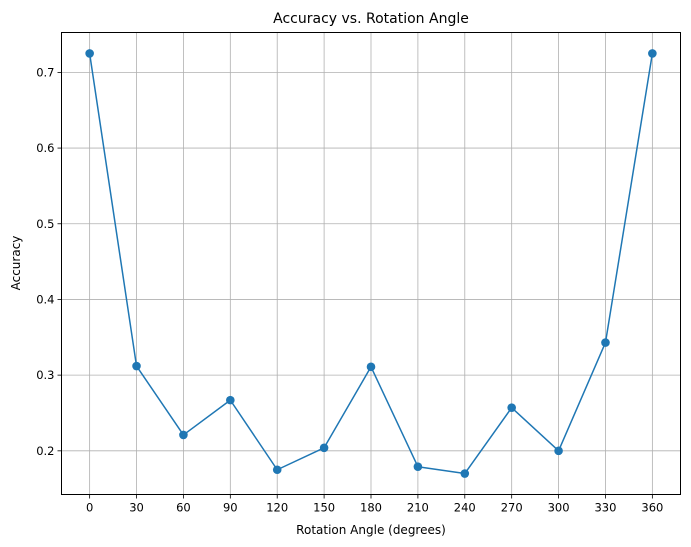 This screenshot has height=547, width=691. What do you see at coordinates (465, 508) in the screenshot?
I see `x-tick-label: 240` at bounding box center [465, 508].